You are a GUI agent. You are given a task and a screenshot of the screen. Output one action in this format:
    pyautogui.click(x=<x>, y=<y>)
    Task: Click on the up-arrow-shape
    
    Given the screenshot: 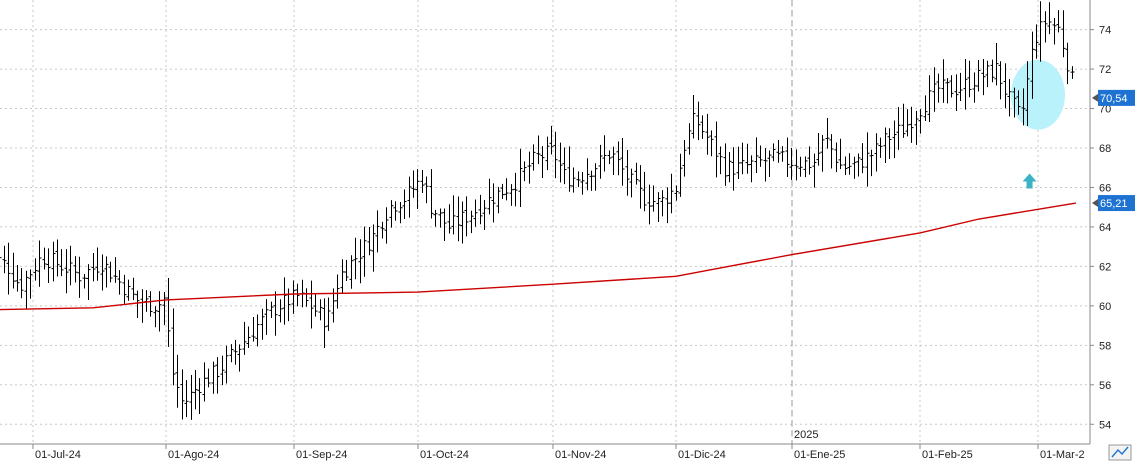 What is the action you would take?
    pyautogui.click(x=1029, y=181)
    